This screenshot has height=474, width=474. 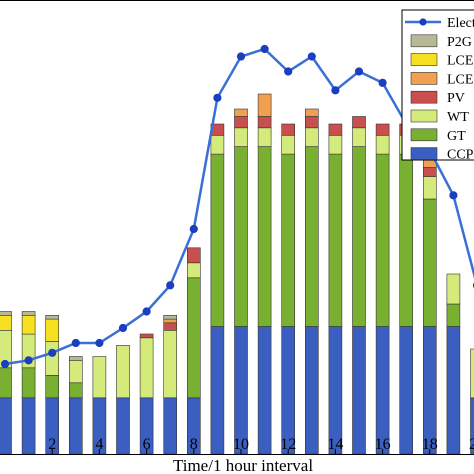 I want to click on x-tick-label-10: 10, so click(x=241, y=444).